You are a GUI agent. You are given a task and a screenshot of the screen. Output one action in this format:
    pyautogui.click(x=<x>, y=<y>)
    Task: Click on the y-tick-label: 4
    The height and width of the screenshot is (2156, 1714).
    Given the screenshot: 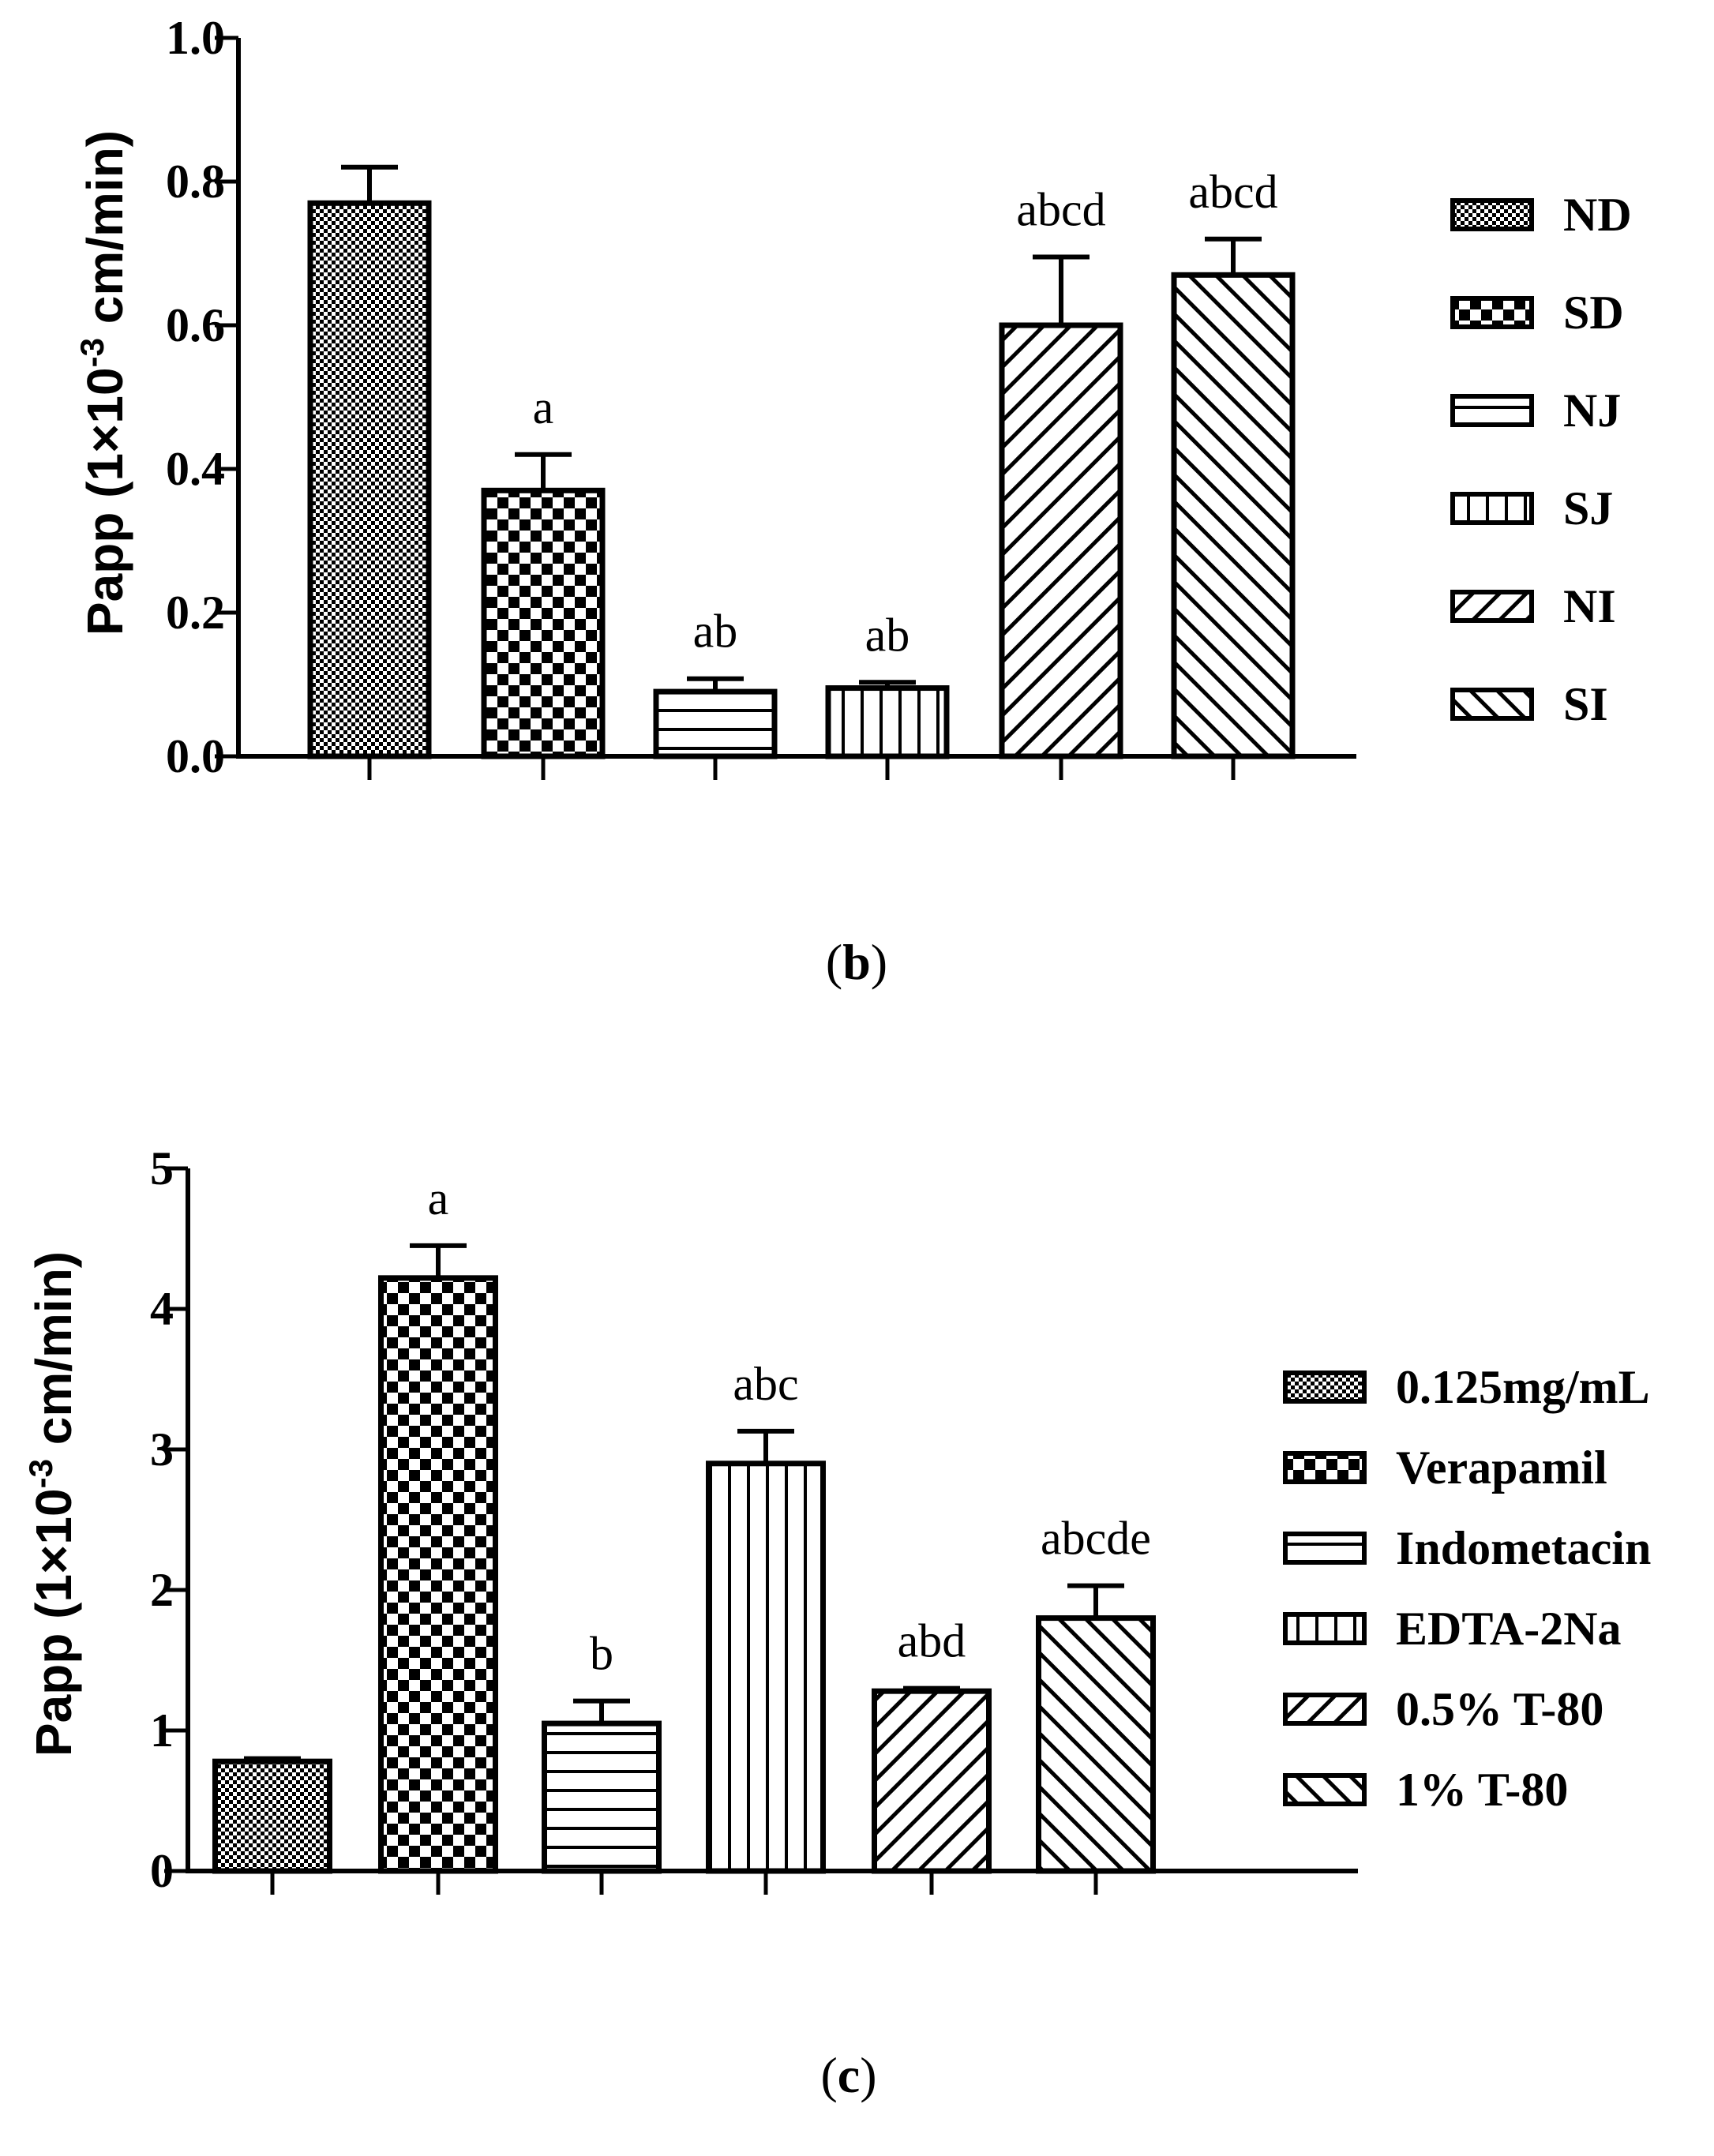 What is the action you would take?
    pyautogui.click(x=162, y=1309)
    